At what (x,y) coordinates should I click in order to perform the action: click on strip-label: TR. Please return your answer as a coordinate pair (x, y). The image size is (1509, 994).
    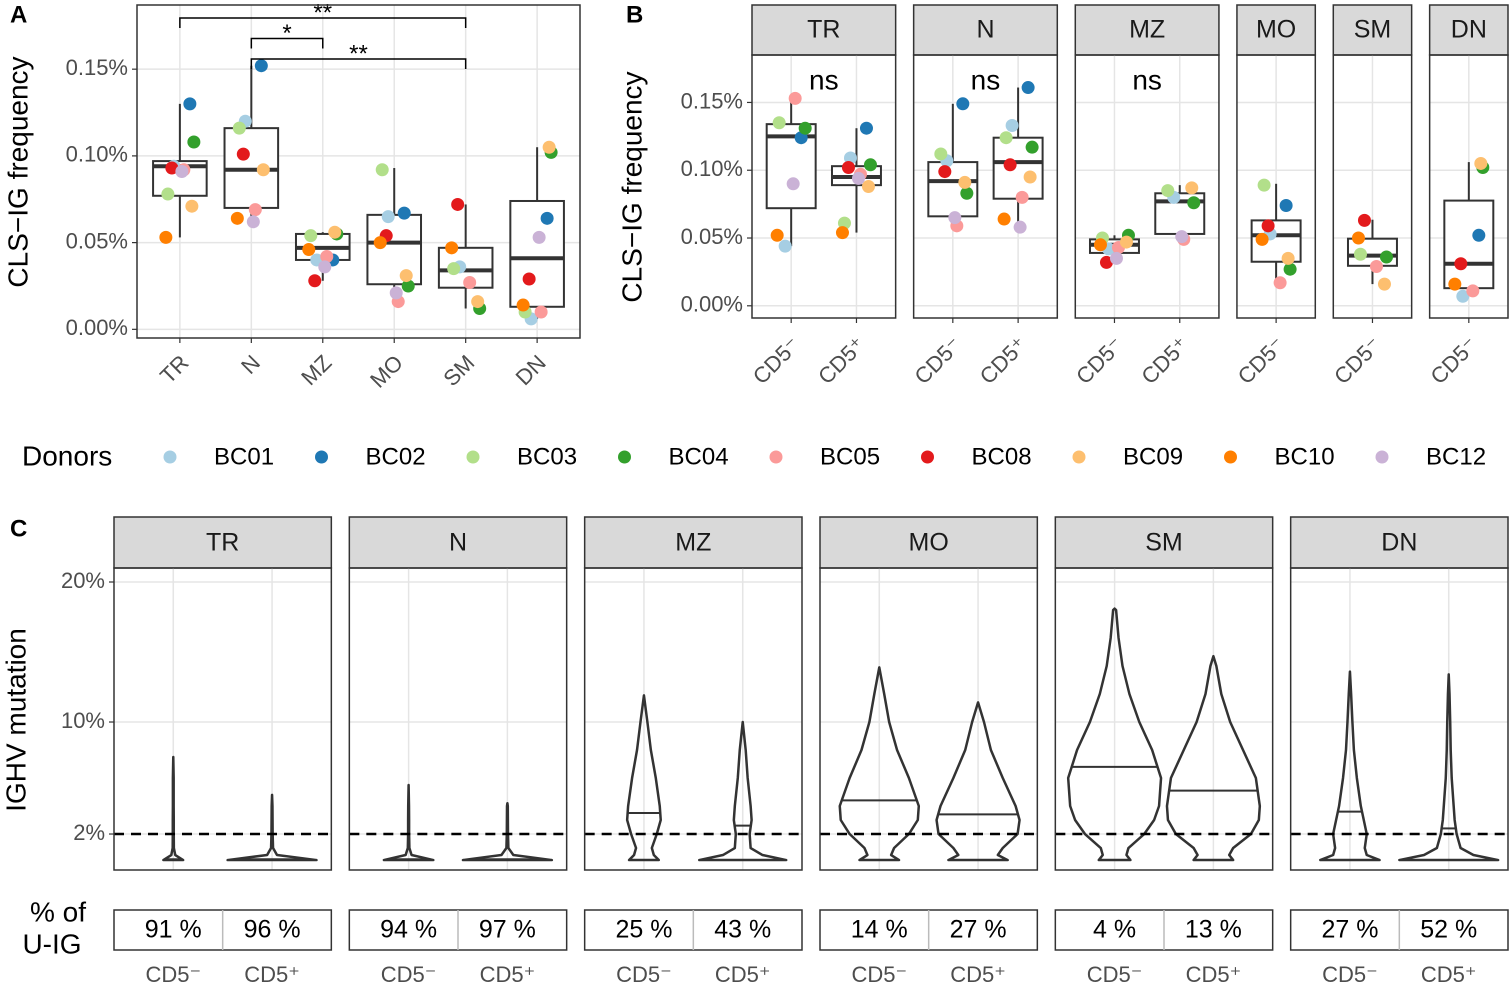
    Looking at the image, I should click on (222, 543).